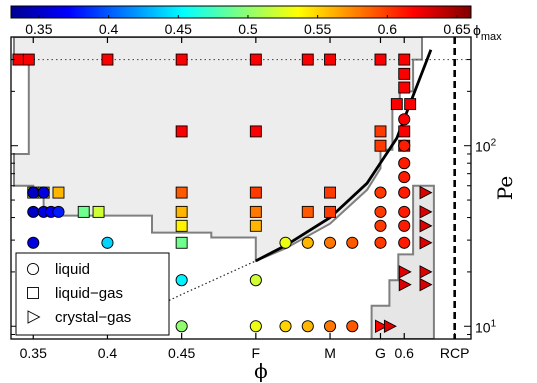 The height and width of the screenshot is (383, 537). What do you see at coordinates (178, 29) in the screenshot?
I see `colorbar-tick-label: 0.45` at bounding box center [178, 29].